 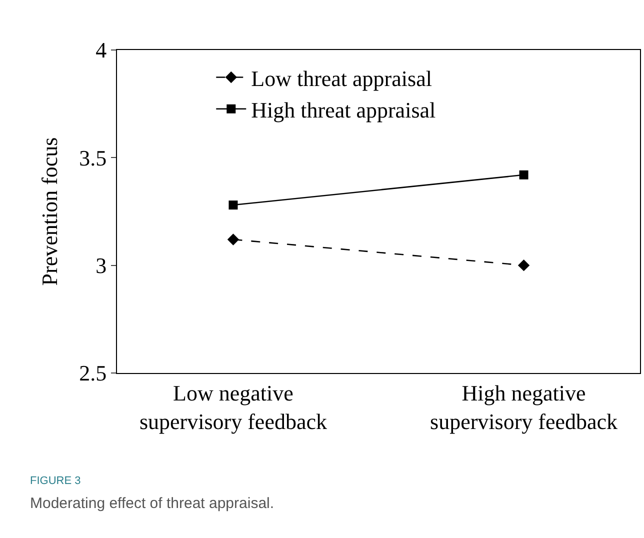 What do you see at coordinates (341, 78) in the screenshot?
I see `legend-label: Low threat appraisal` at bounding box center [341, 78].